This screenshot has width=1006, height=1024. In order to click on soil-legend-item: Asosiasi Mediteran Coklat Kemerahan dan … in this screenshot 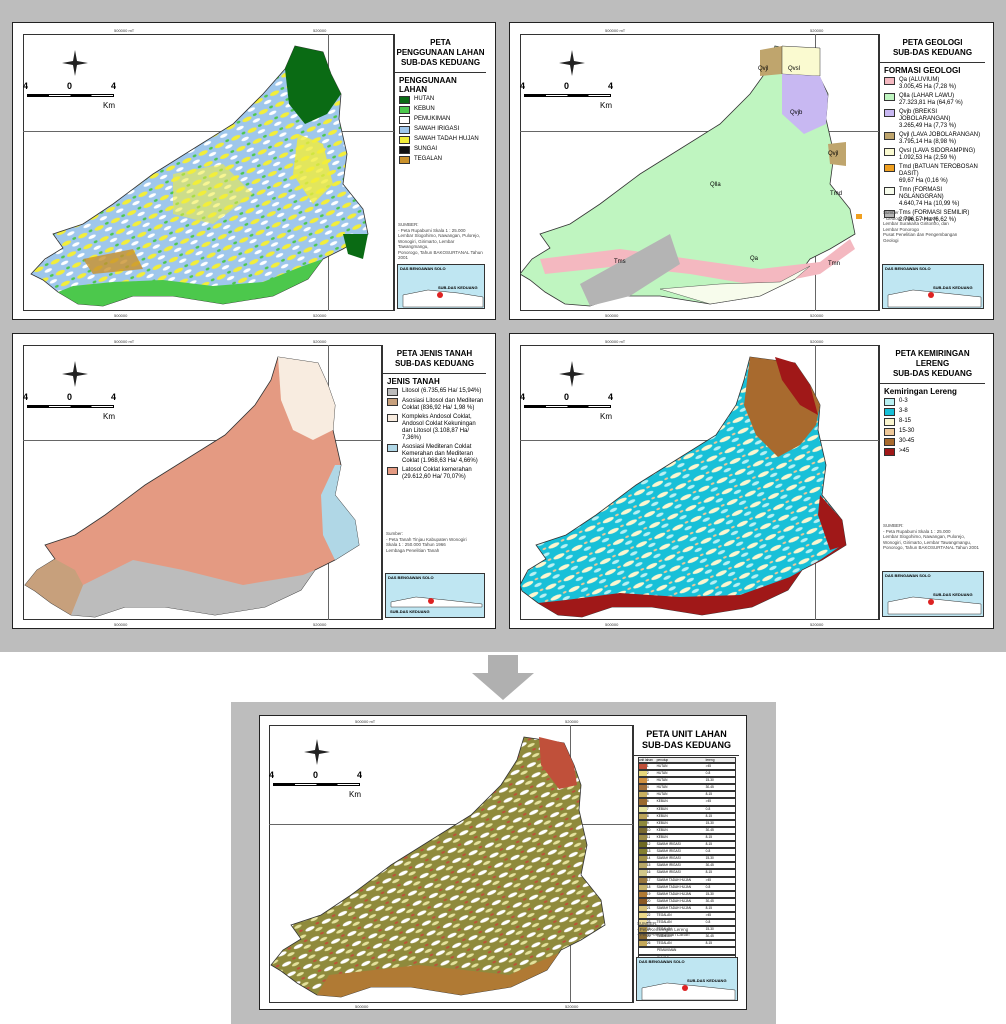, I will do `click(436, 454)`.